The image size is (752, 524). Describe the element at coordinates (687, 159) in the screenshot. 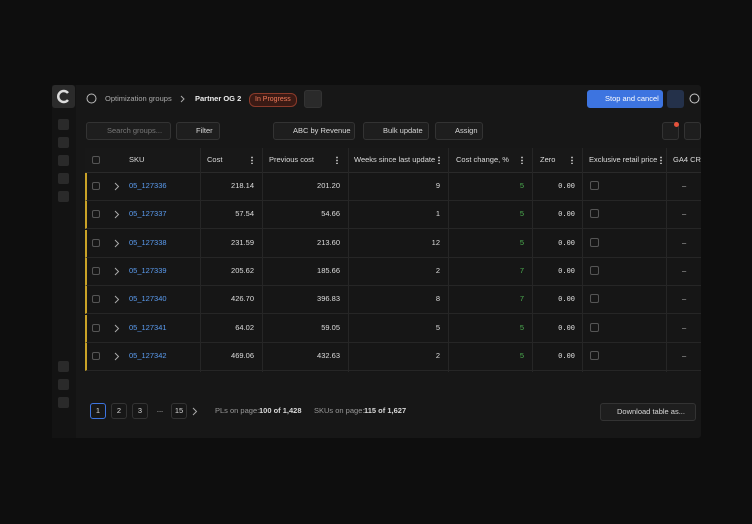

I see `column-header: GA4 CR` at that location.